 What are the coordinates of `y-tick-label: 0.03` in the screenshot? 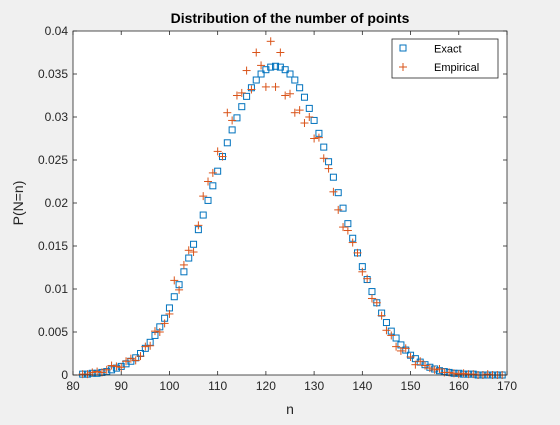 It's located at (57, 117).